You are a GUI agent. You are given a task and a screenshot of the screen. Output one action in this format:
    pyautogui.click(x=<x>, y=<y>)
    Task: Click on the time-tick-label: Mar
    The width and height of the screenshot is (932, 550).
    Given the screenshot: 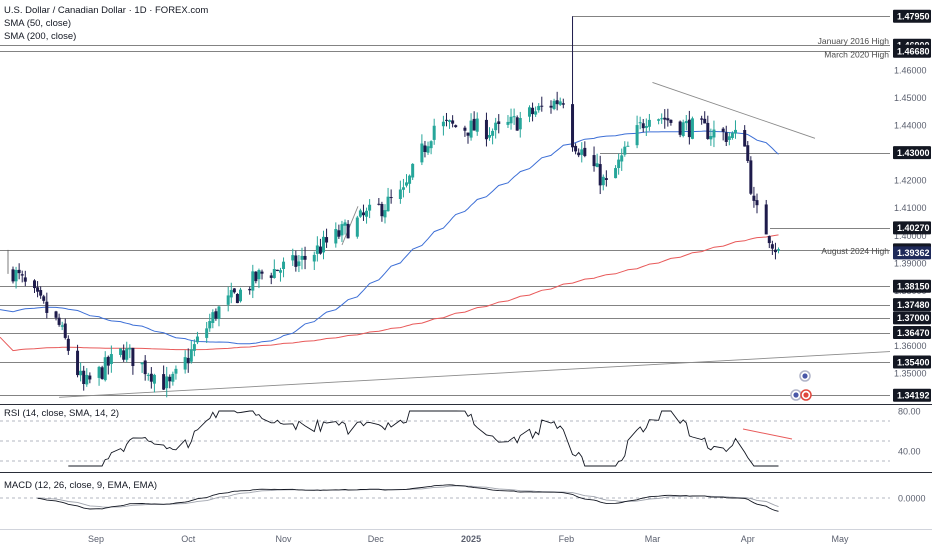 What is the action you would take?
    pyautogui.click(x=653, y=539)
    